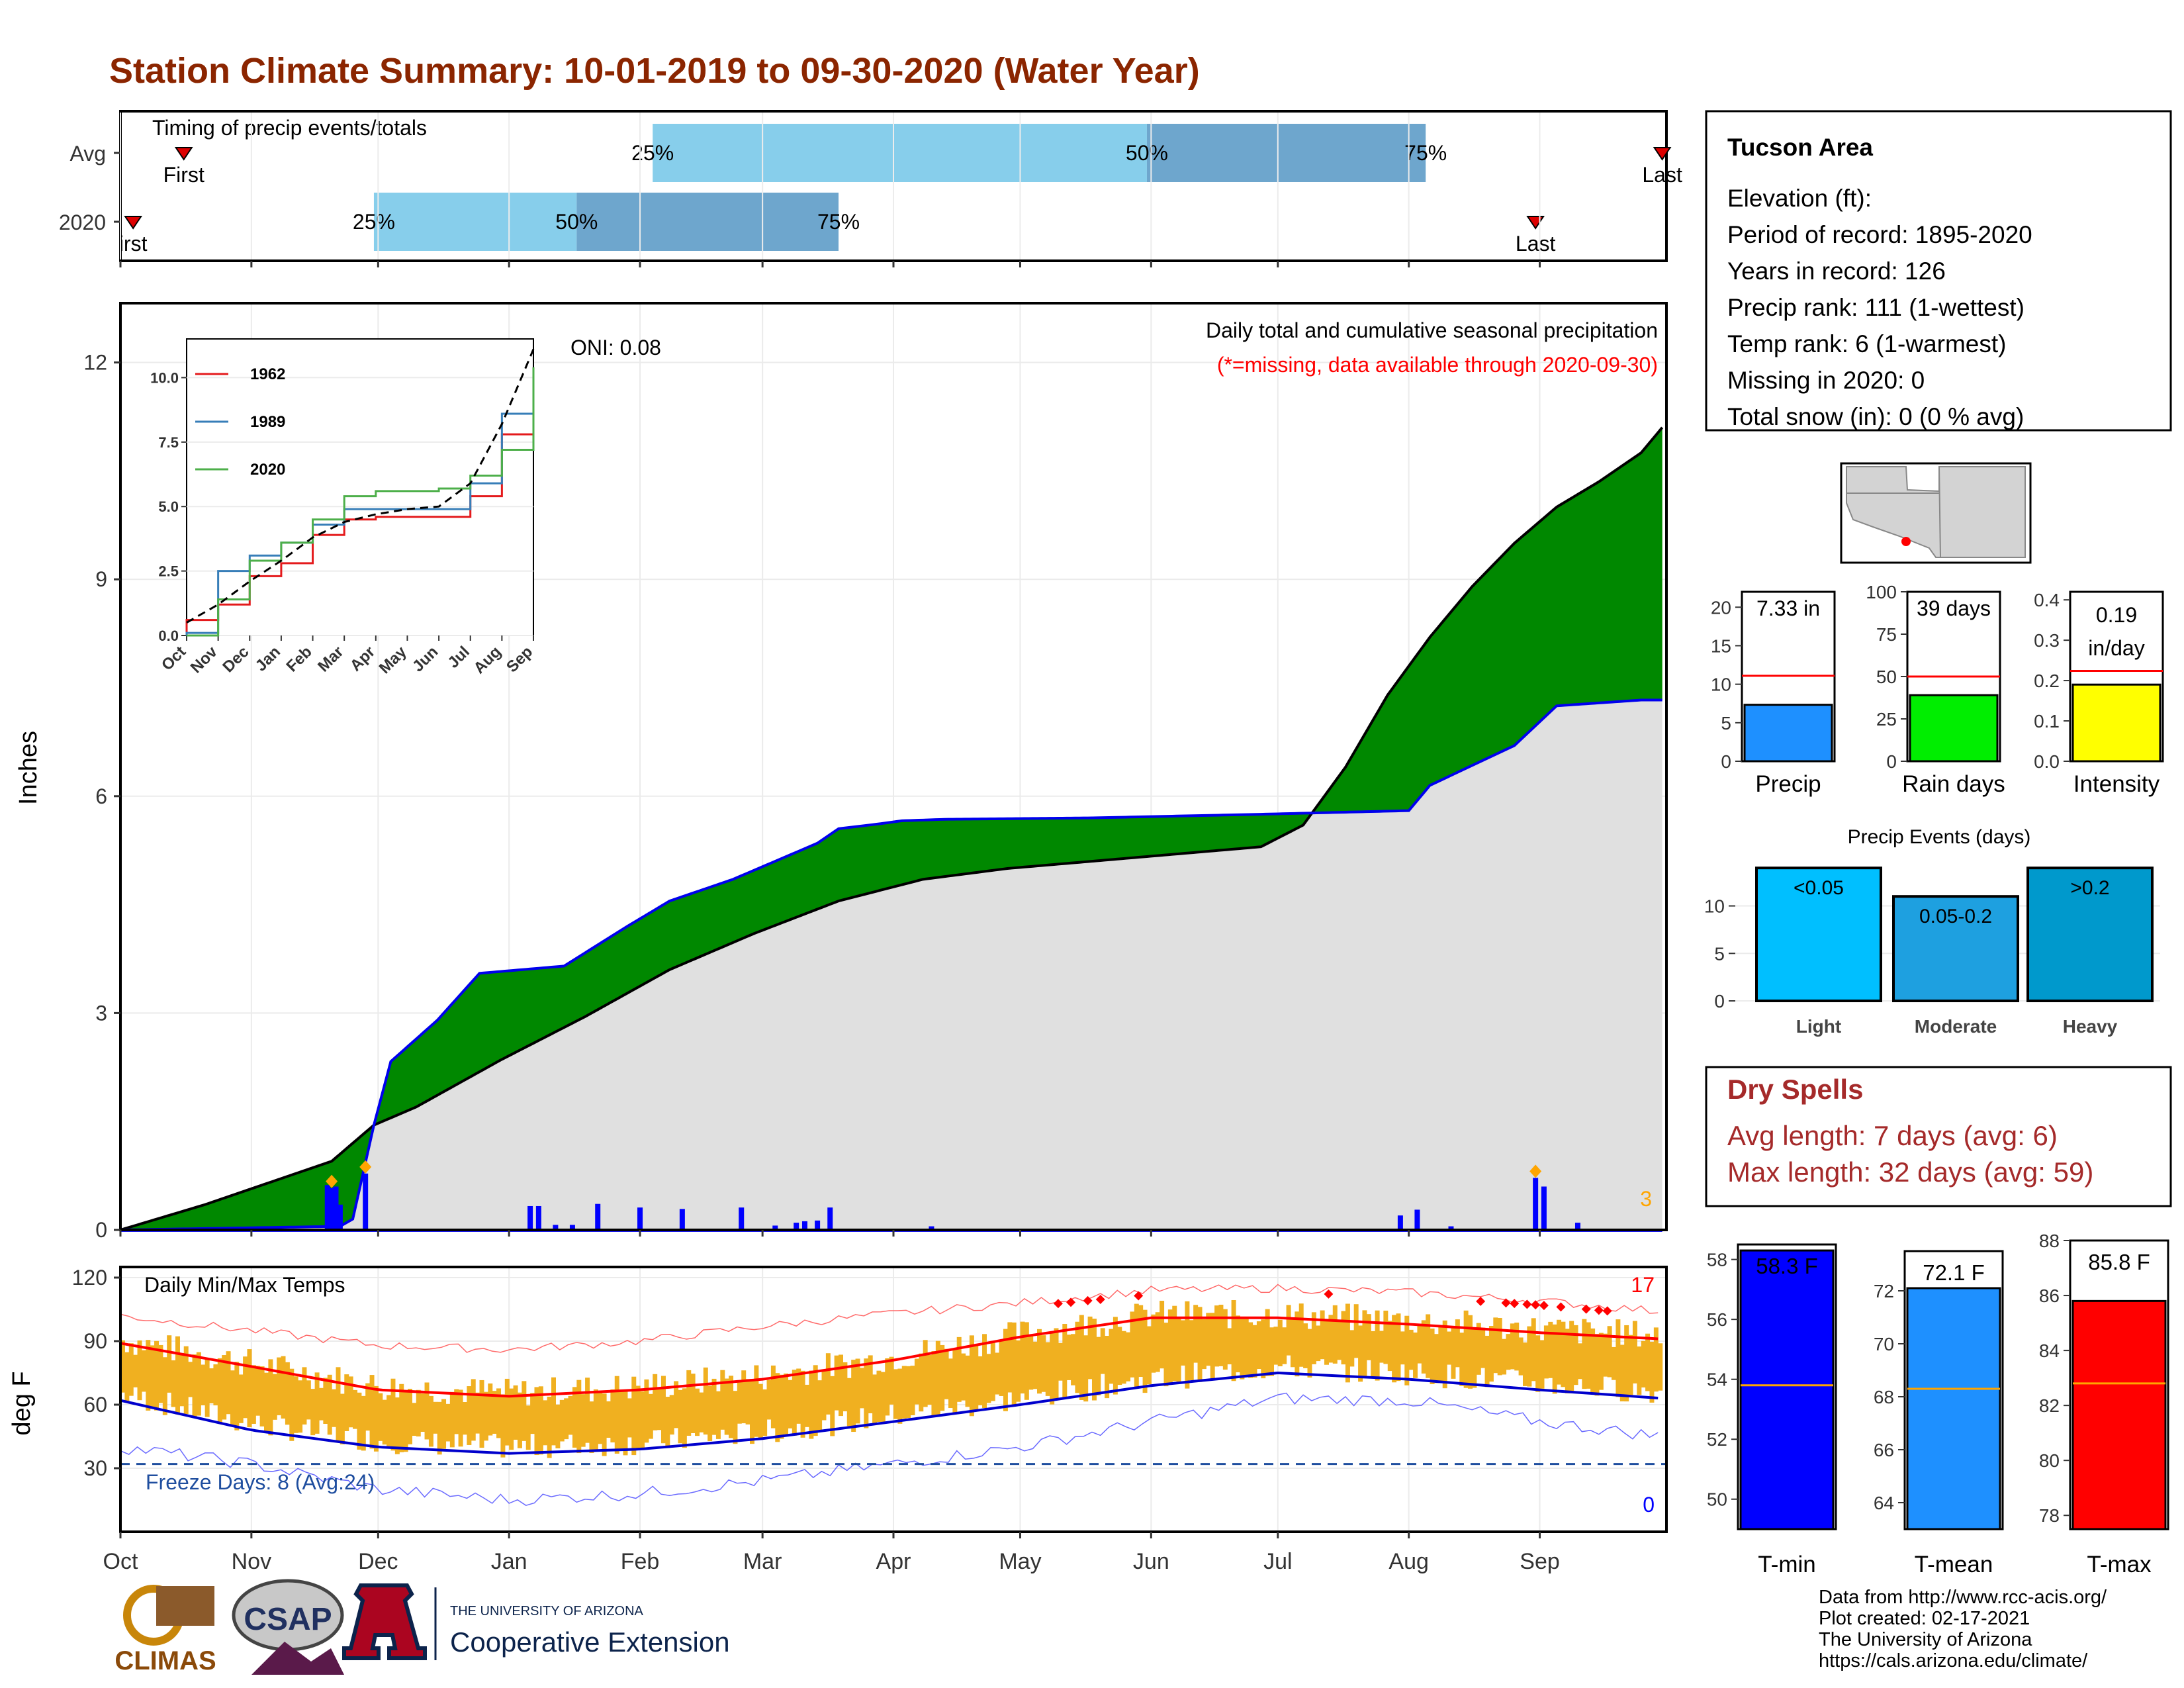 The width and height of the screenshot is (2184, 1688). I want to click on temp-bar-tick-label: 52, so click(1717, 1439).